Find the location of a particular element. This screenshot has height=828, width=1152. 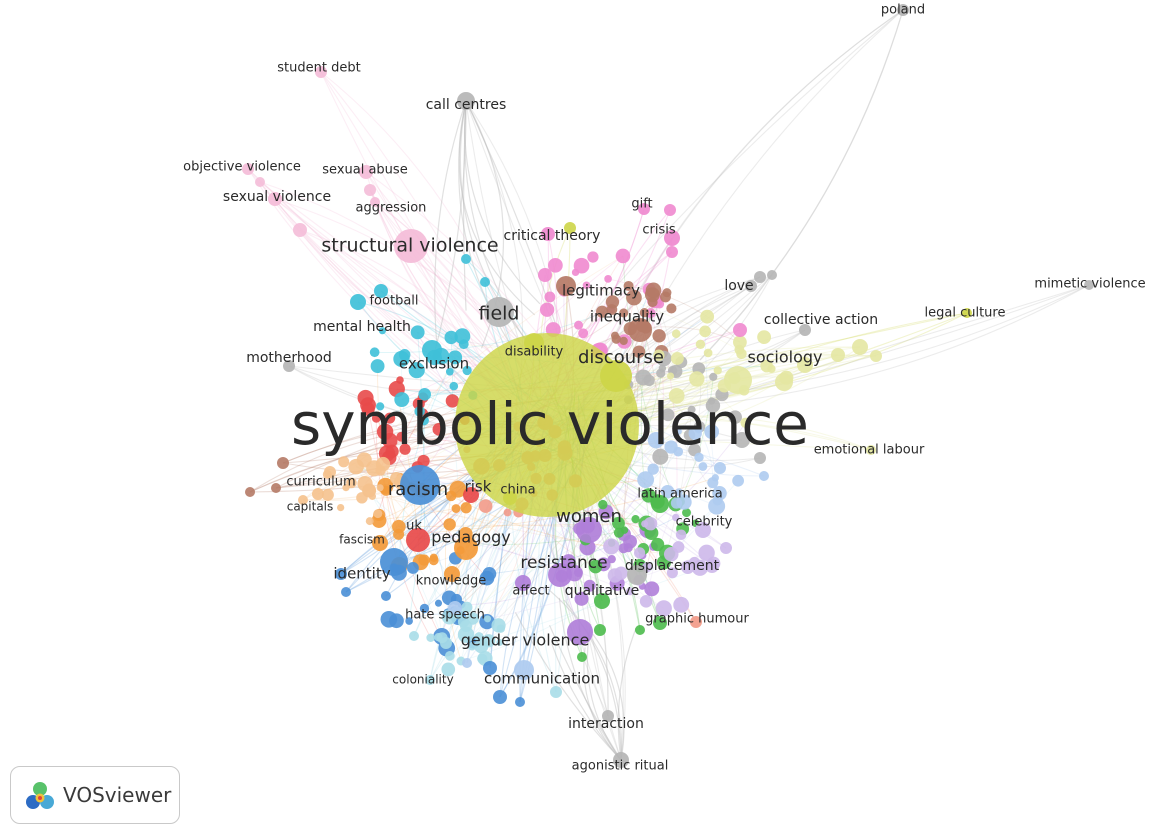

term-label: sexual violence is located at coordinates (277, 197).